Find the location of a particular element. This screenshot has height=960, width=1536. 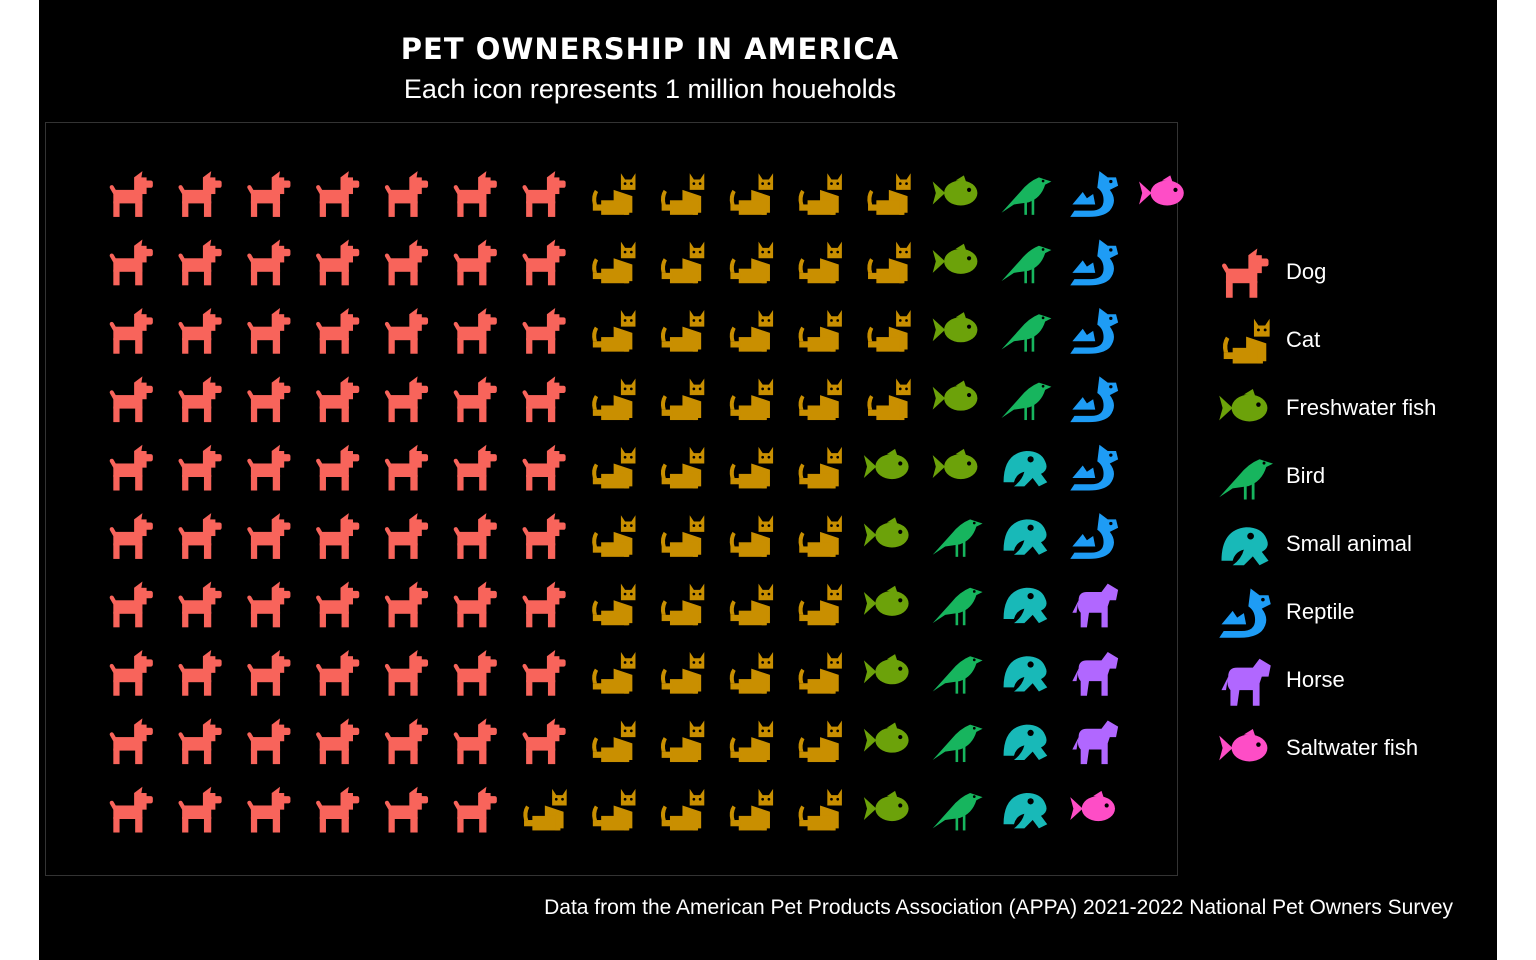

legend-item: Reptile is located at coordinates (1283, 612).